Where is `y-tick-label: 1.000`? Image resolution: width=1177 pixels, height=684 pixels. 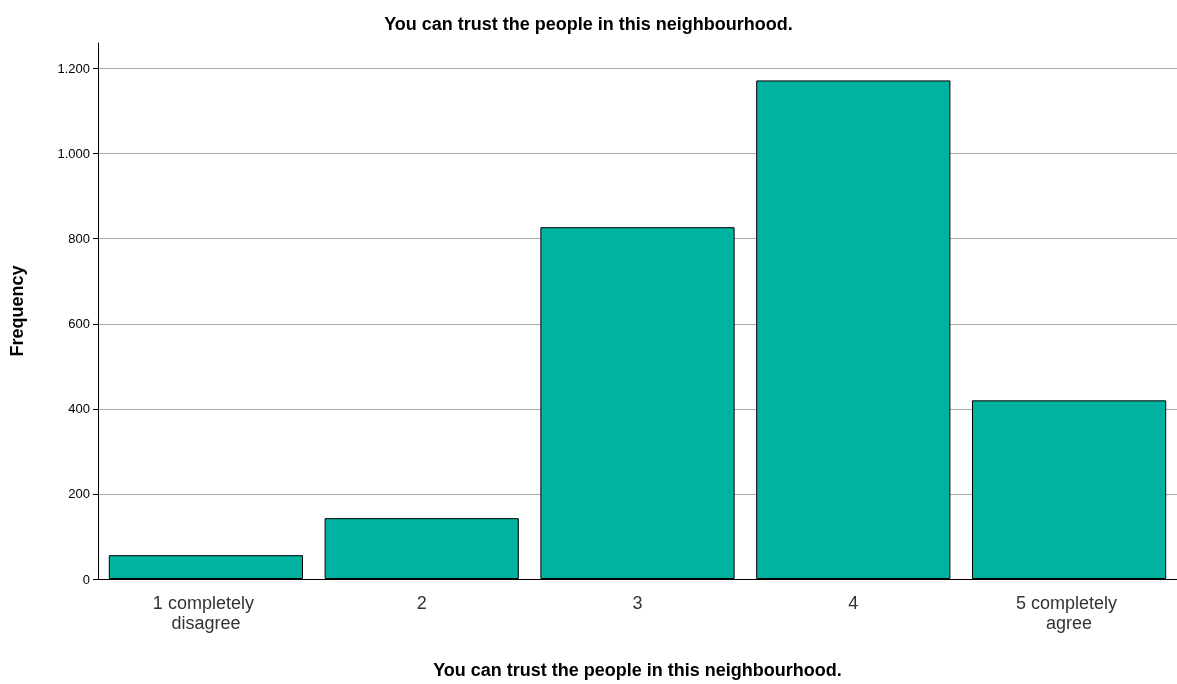
y-tick-label: 1.000 is located at coordinates (73, 154).